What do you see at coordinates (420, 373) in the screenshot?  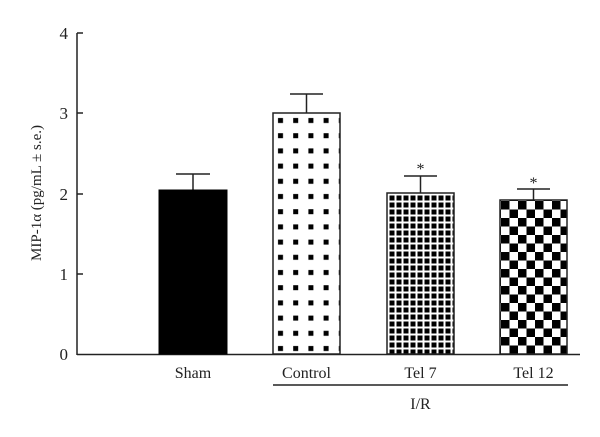 I see `category-label-tel7: Tel 7` at bounding box center [420, 373].